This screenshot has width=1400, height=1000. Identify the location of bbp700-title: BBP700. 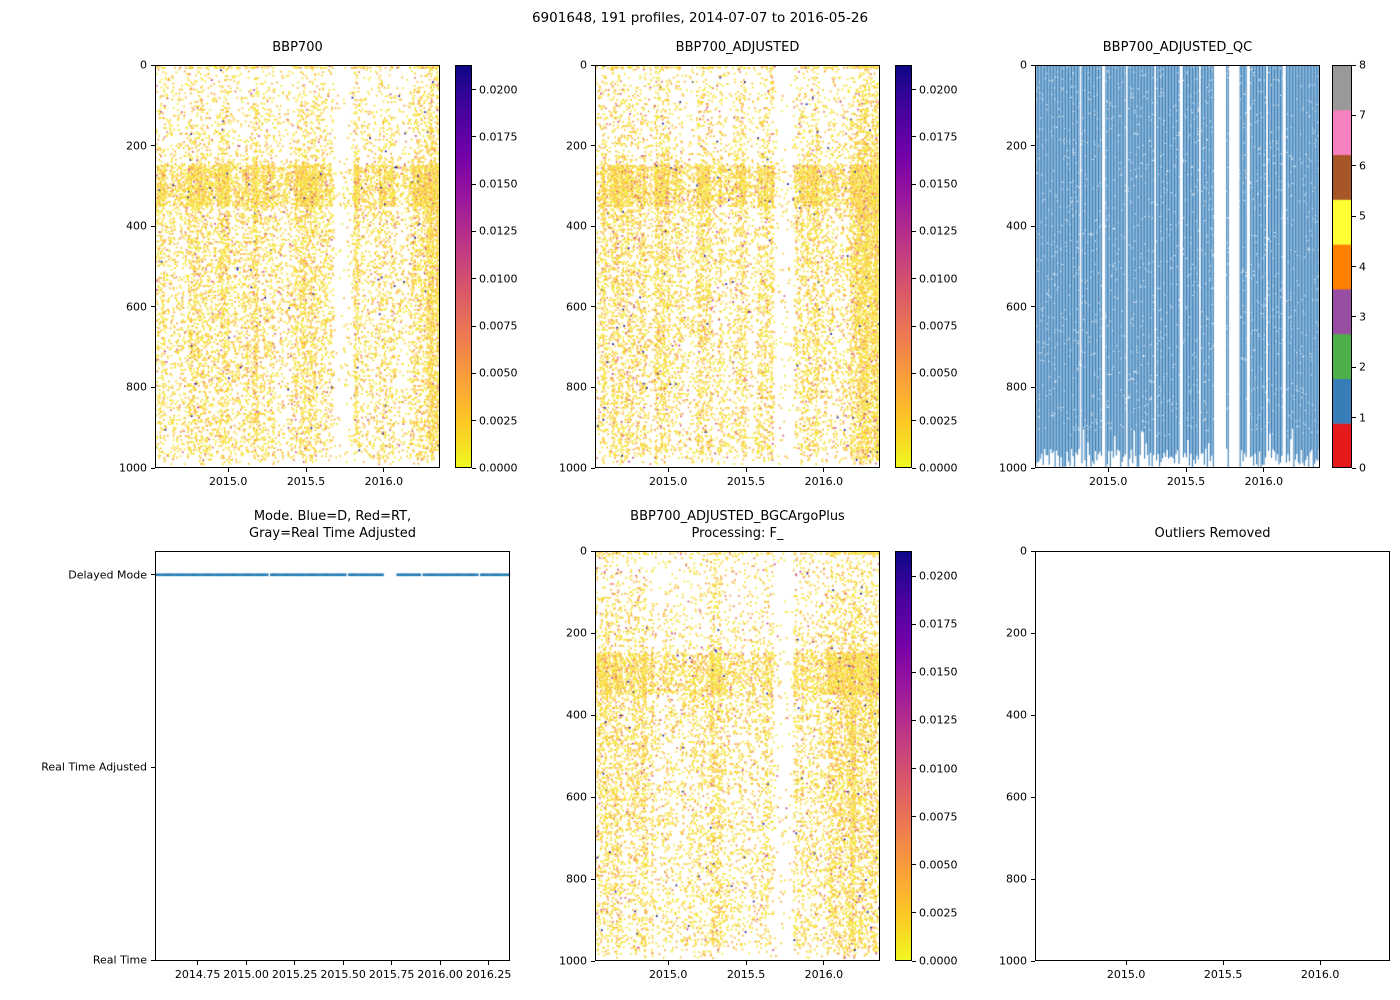
(297, 47).